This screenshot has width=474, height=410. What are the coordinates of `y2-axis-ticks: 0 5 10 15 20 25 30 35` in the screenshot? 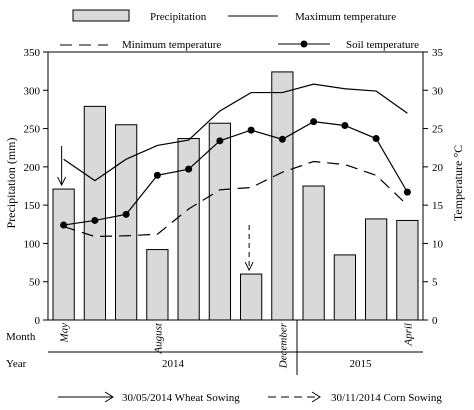 It's located at (433, 187).